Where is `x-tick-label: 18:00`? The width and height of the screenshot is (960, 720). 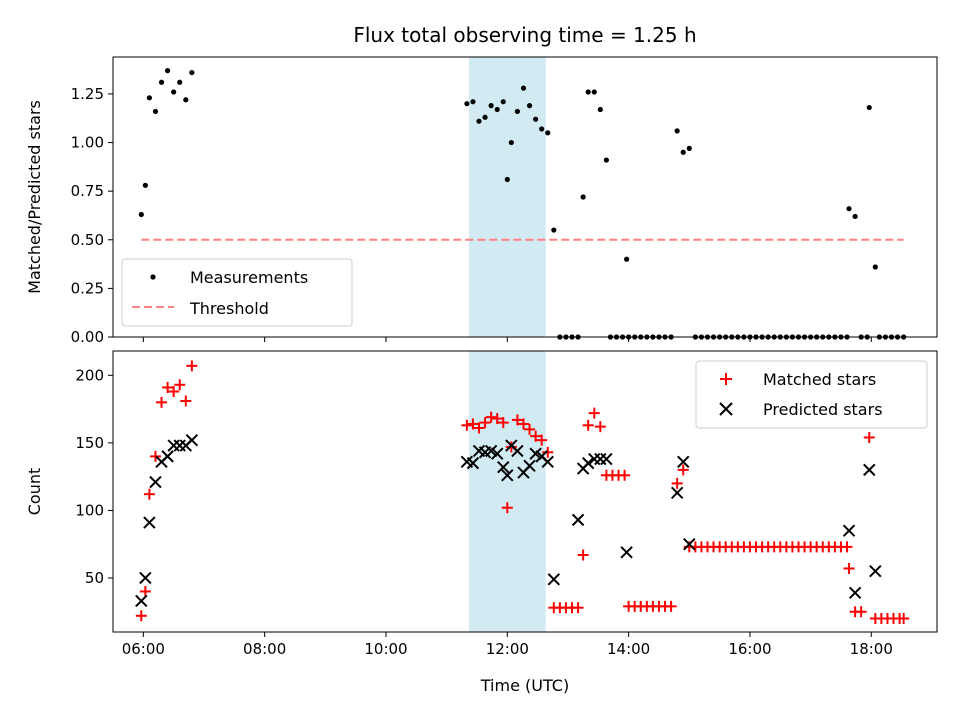
x-tick-label: 18:00 is located at coordinates (871, 649).